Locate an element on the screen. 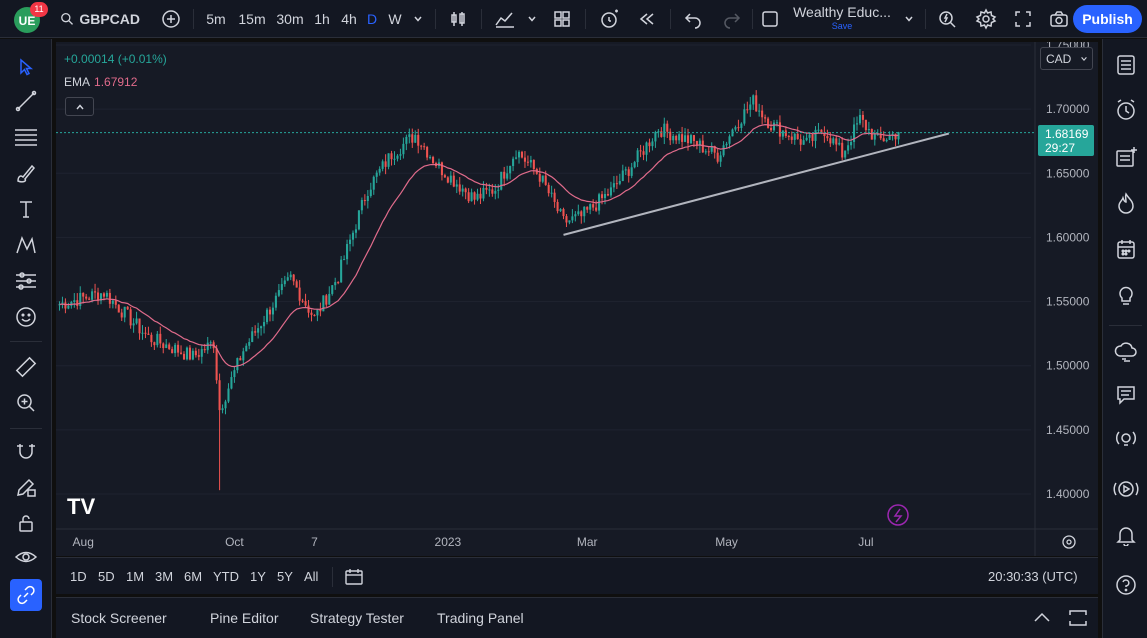 This screenshot has width=1147, height=638. layout-dropdown is located at coordinates (909, 19).